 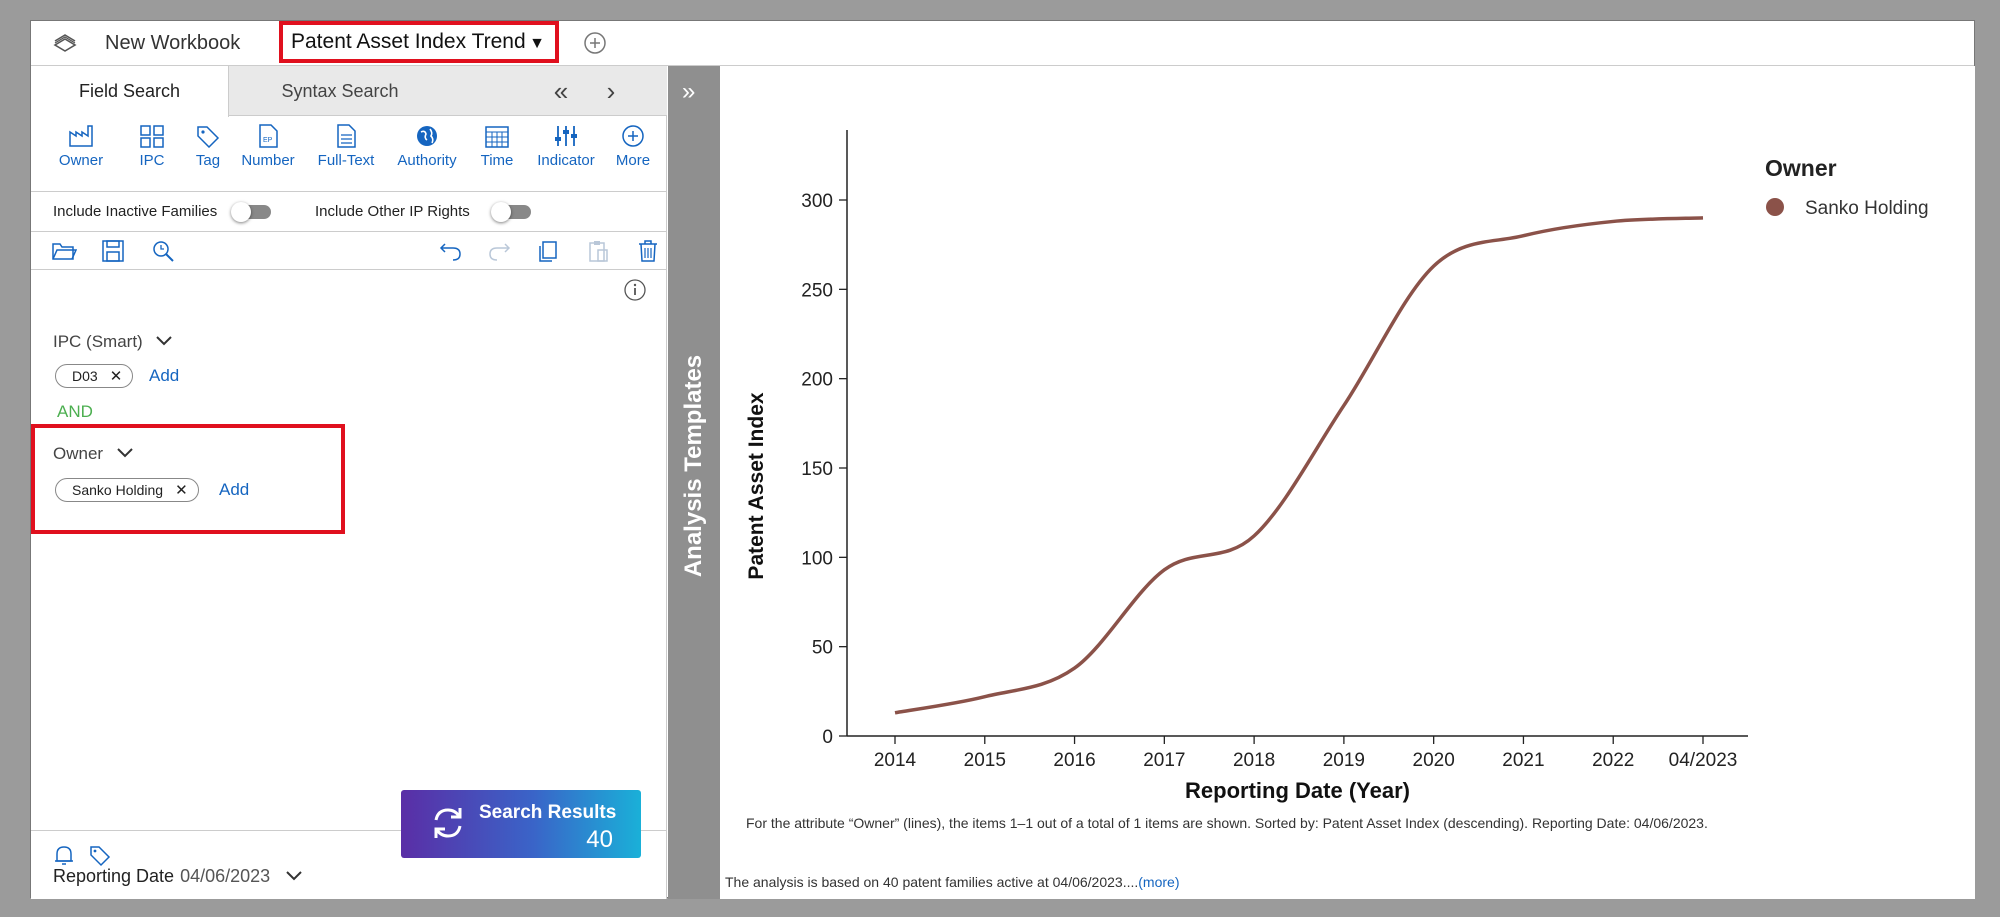 I want to click on tag-field-button: Tag, so click(x=208, y=146).